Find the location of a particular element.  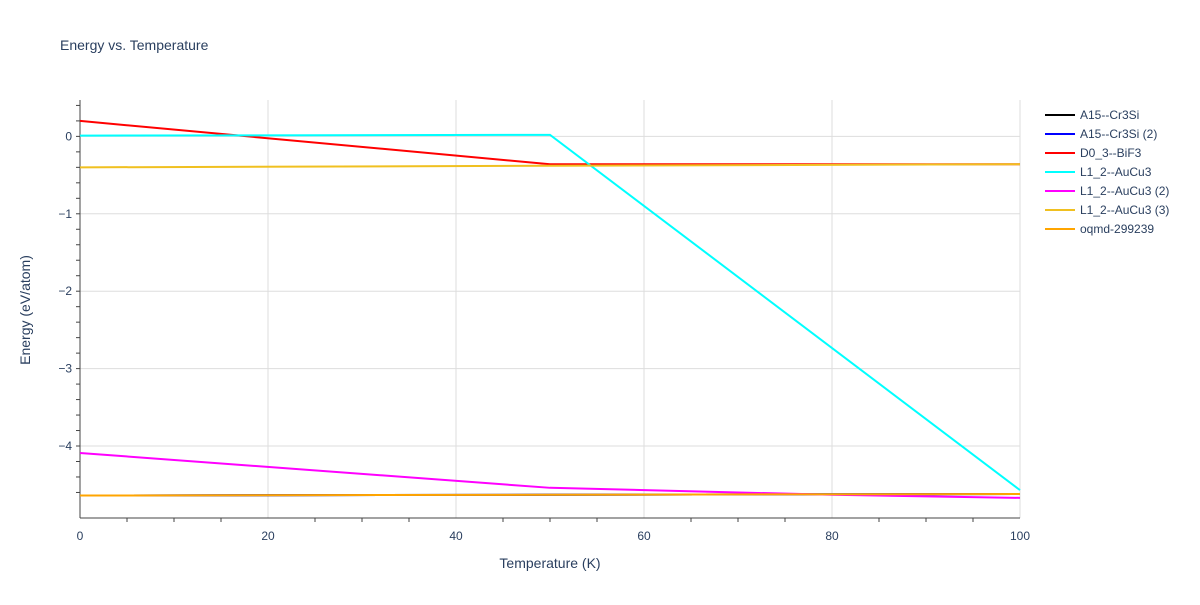

legend-label: A15--Cr3Si is located at coordinates (1109, 115).